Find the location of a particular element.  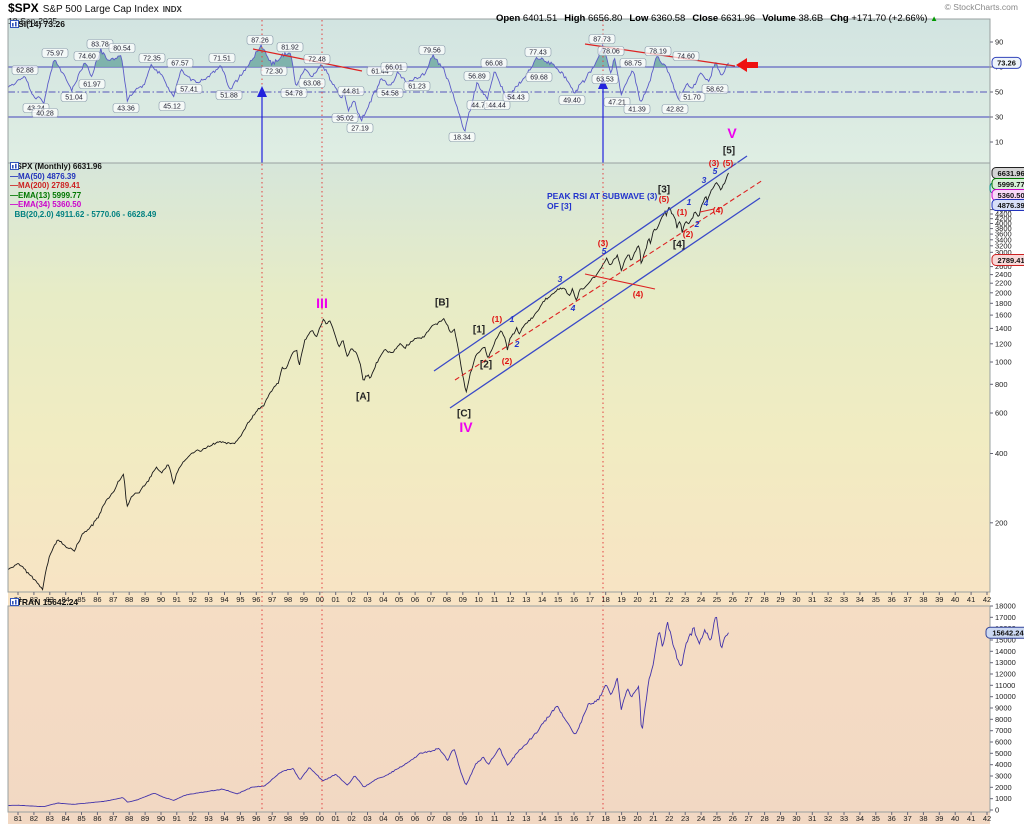

rsi-peak-label: 78.19 is located at coordinates (658, 51).